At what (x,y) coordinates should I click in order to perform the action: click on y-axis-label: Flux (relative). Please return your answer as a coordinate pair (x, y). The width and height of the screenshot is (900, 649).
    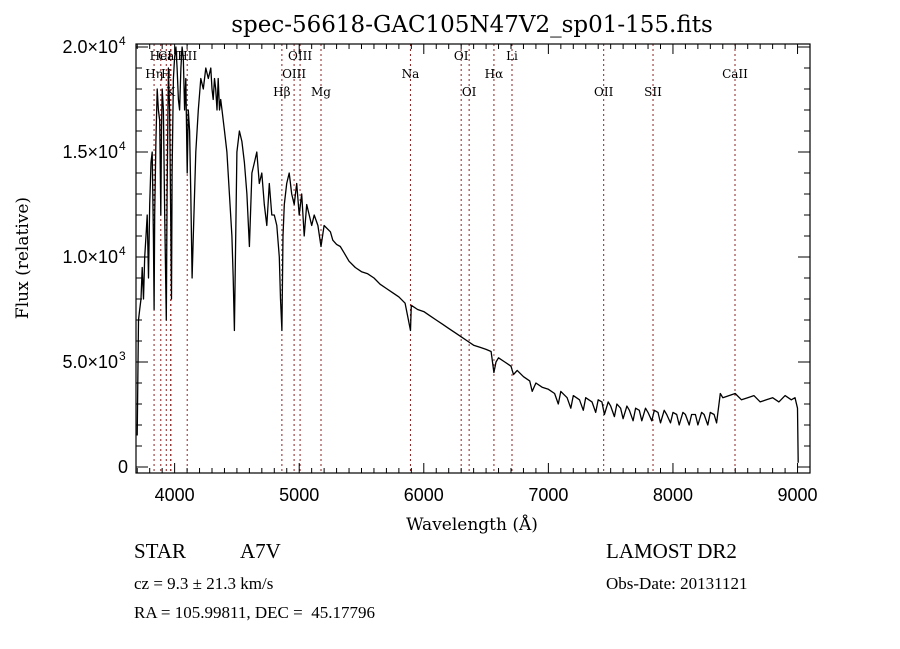
    Looking at the image, I should click on (23, 258).